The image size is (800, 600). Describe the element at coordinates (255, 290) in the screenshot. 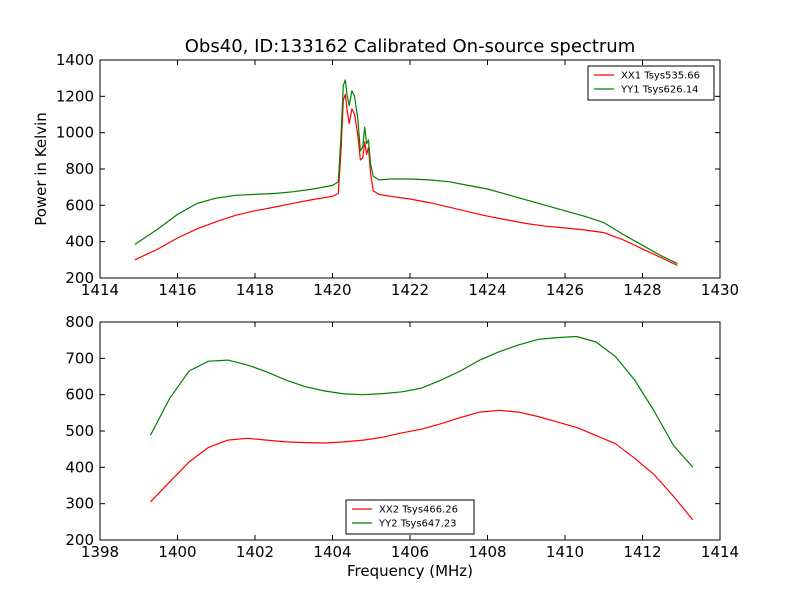

I see `x-tick-label-1-2: 1418` at that location.